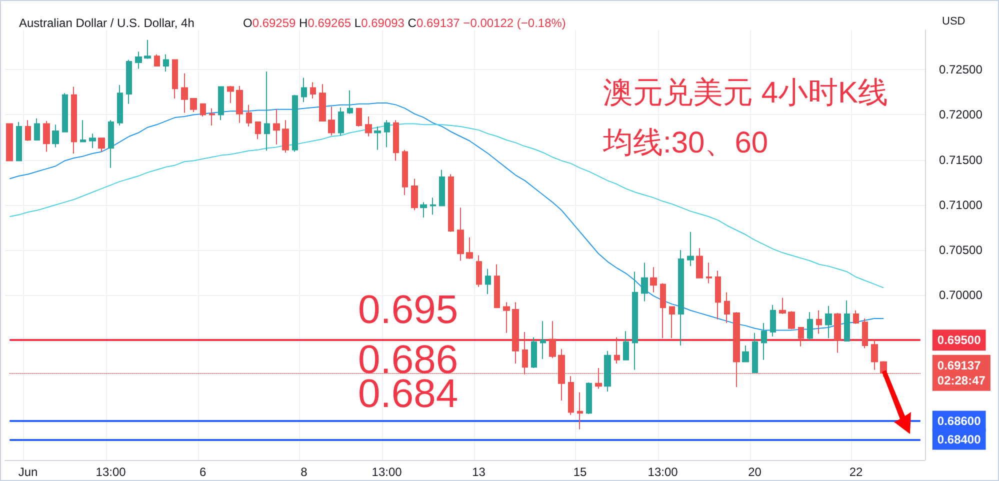  What do you see at coordinates (959, 340) in the screenshot?
I see `ref-line-label: 0.69500` at bounding box center [959, 340].